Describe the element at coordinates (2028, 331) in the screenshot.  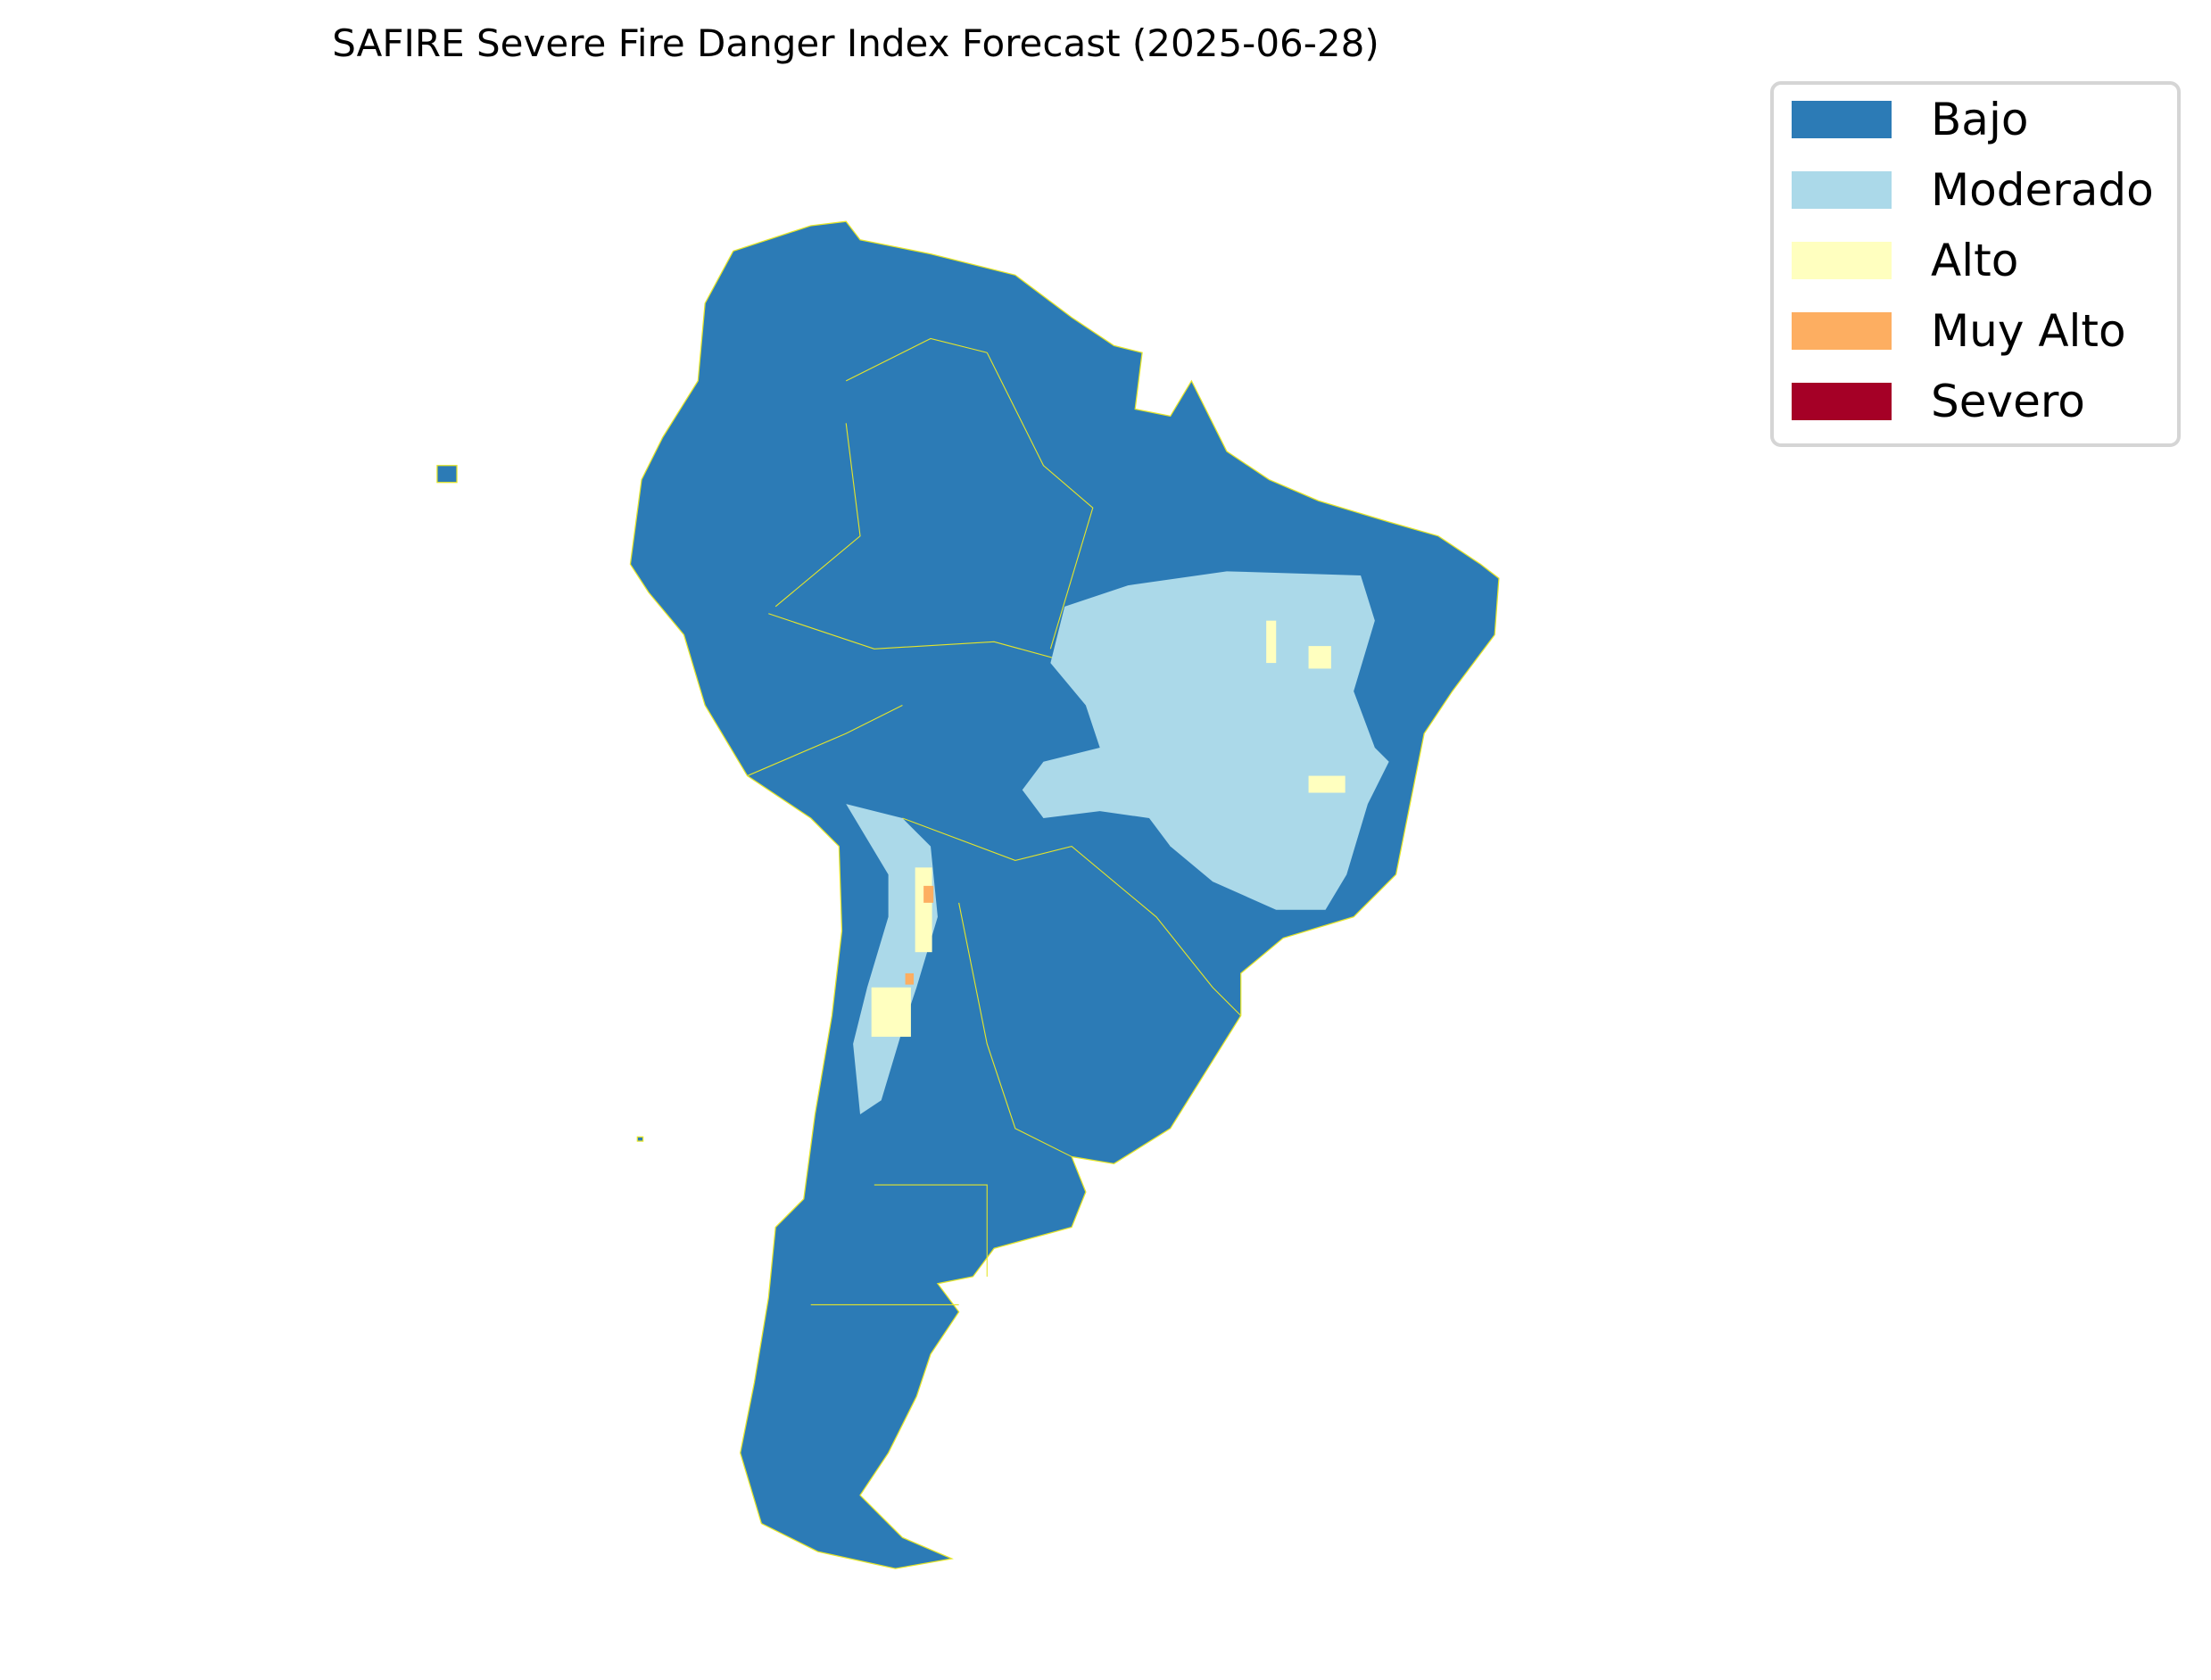
I see `legend-label: Muy Alto` at that location.